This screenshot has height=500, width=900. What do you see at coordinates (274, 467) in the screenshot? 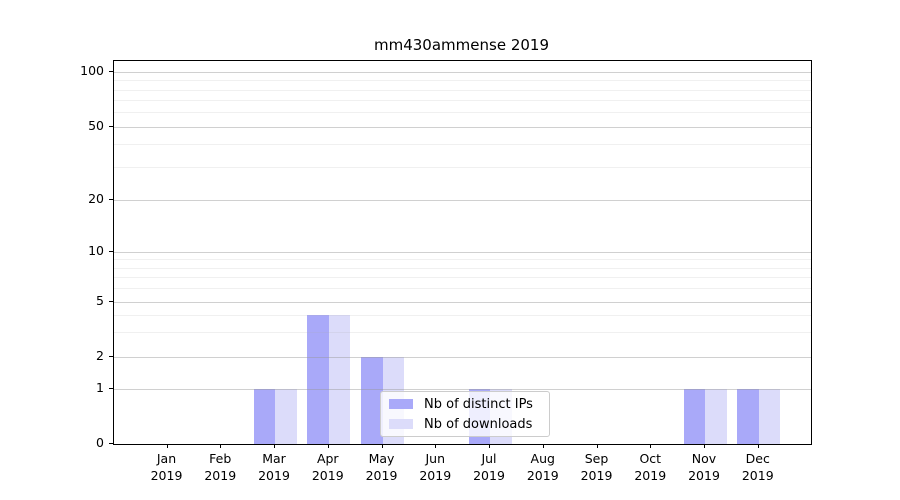
I see `x-tick-label: Mar 2019` at bounding box center [274, 467].